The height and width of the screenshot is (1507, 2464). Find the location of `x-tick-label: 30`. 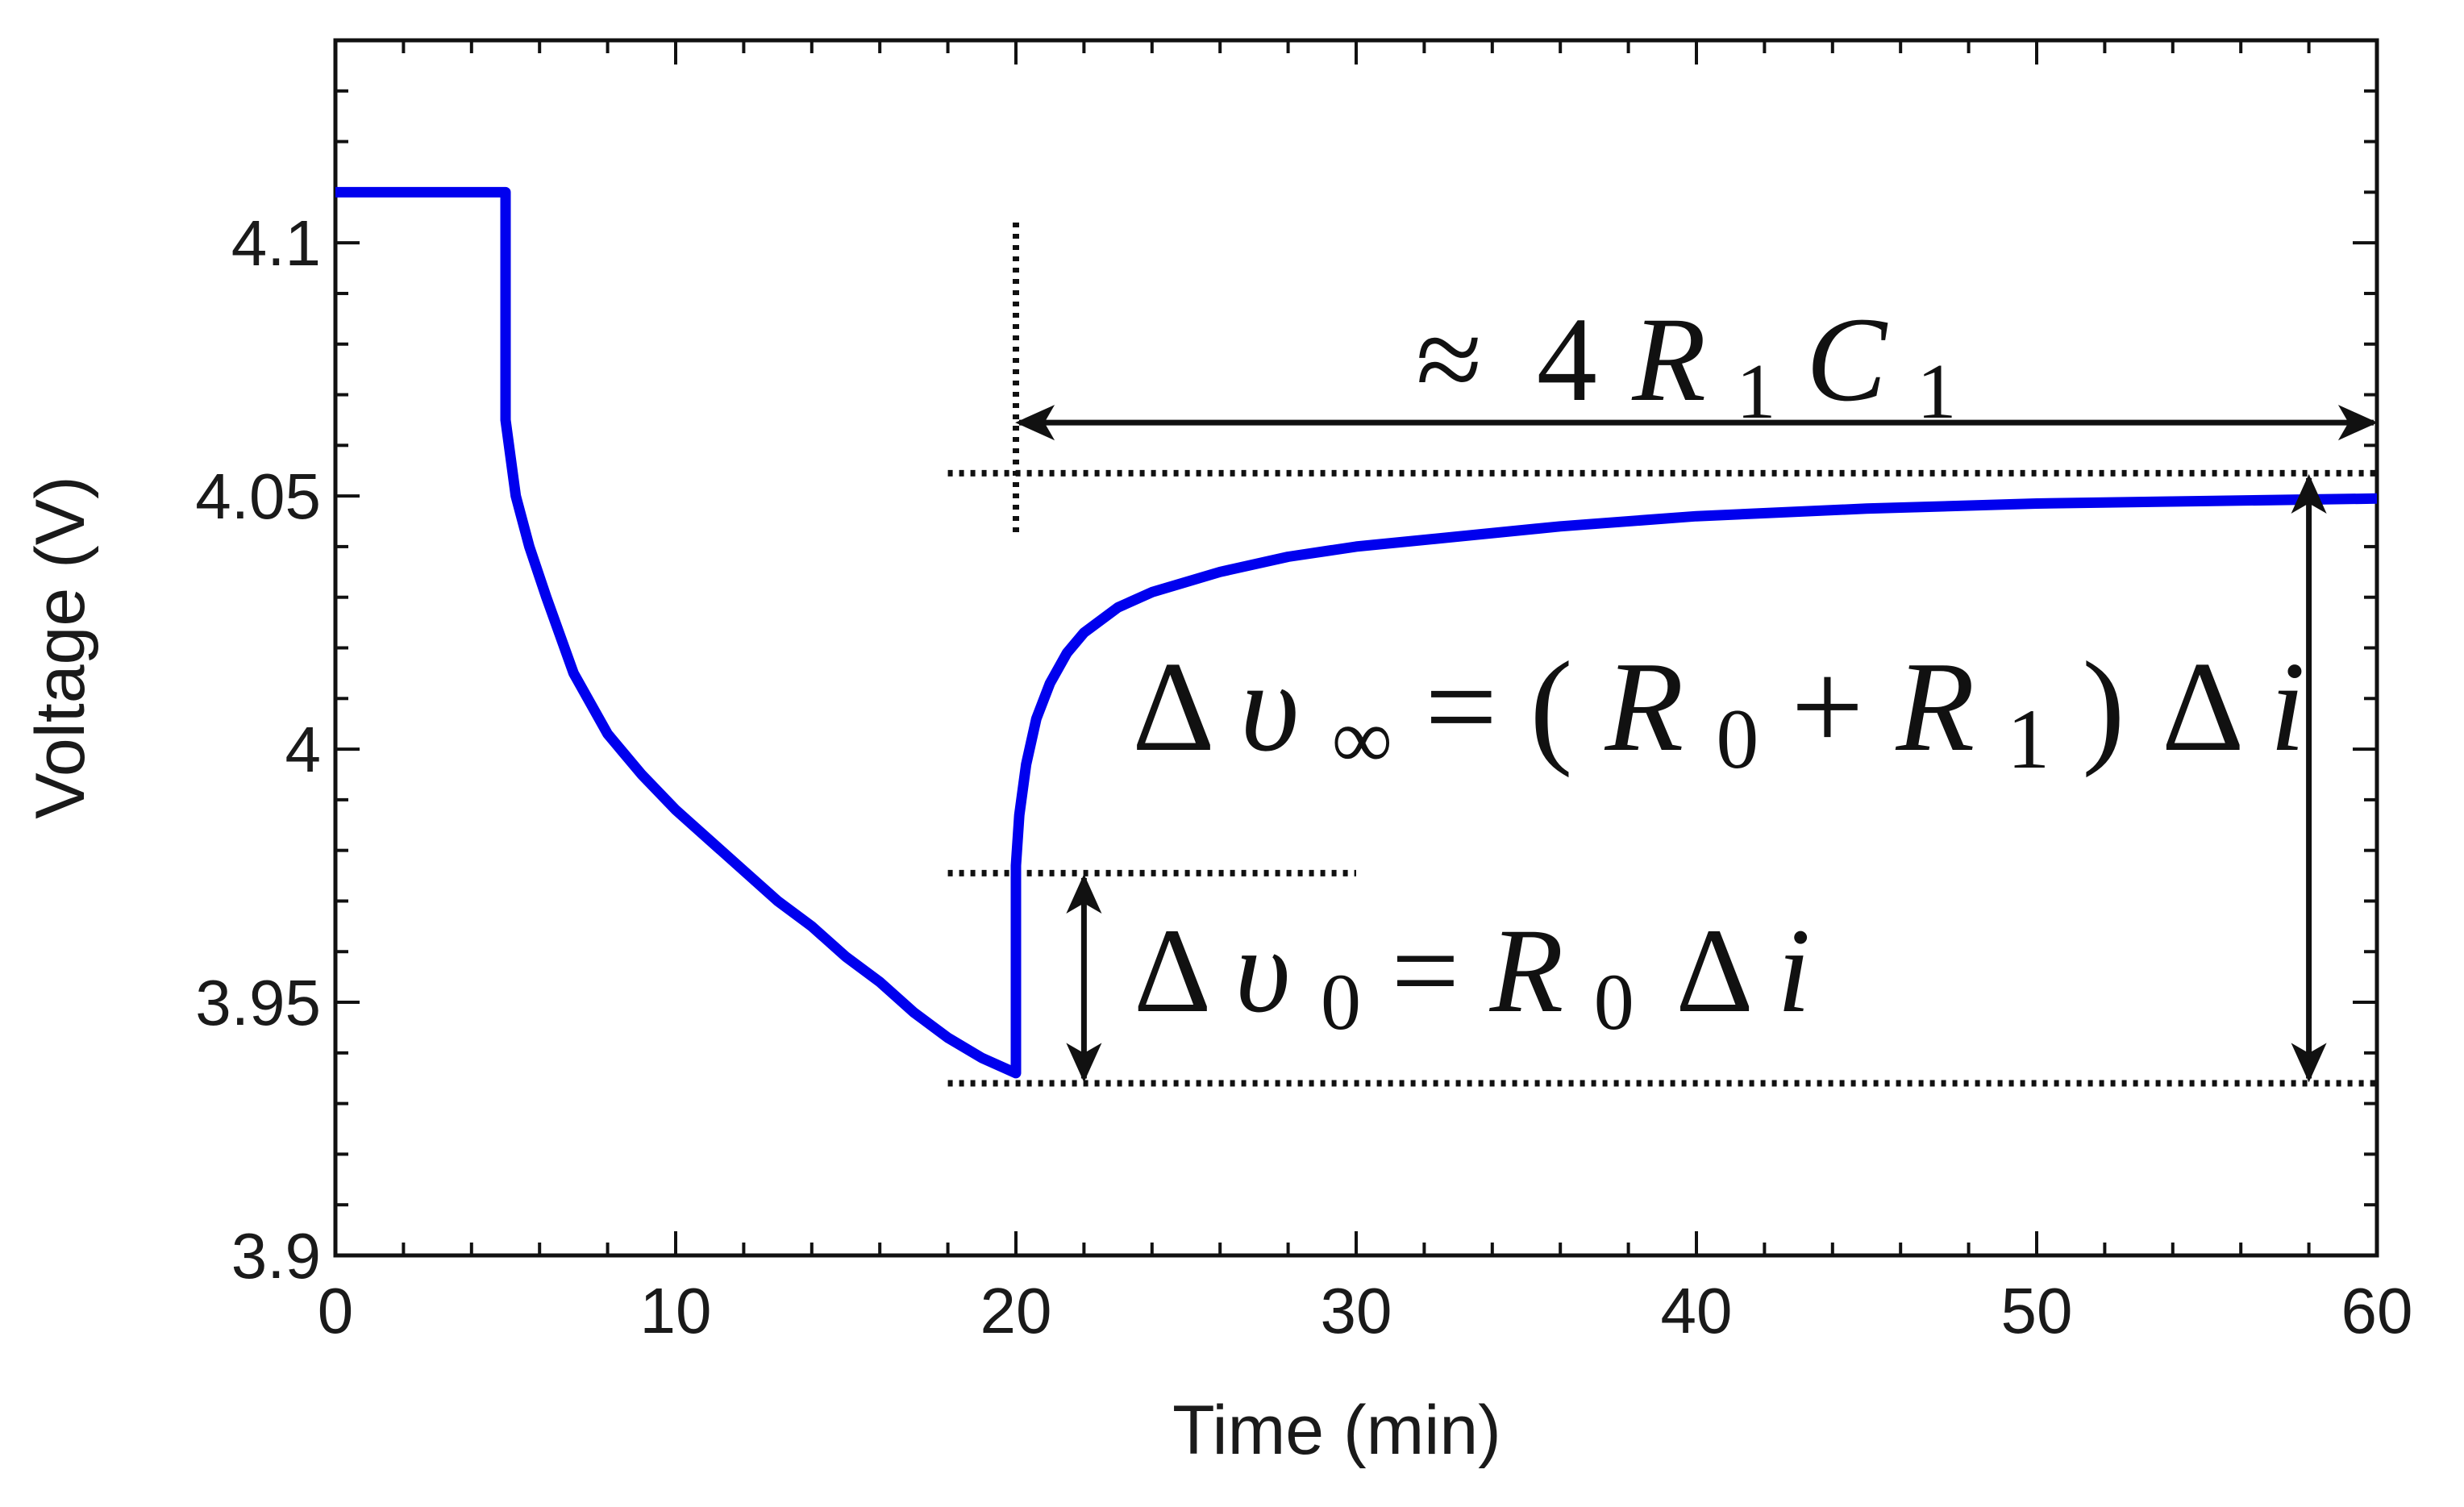

x-tick-label: 30 is located at coordinates (1356, 1311).